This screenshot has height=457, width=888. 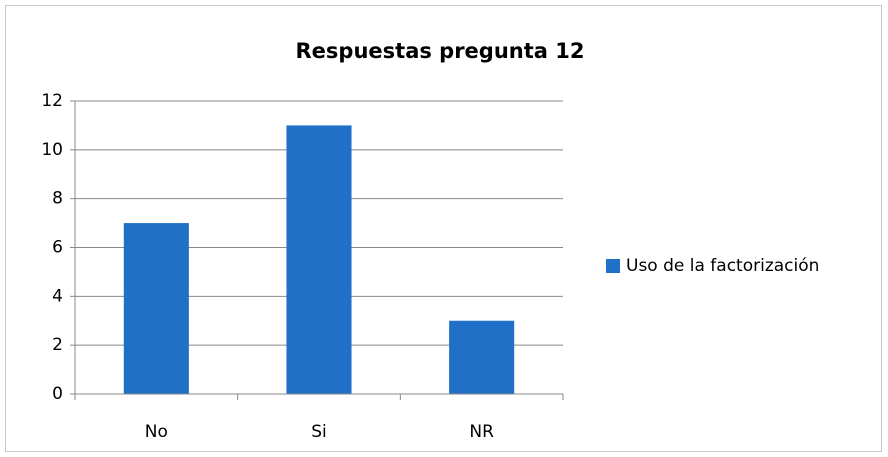 What do you see at coordinates (57, 248) in the screenshot?
I see `y-tick-label: 6` at bounding box center [57, 248].